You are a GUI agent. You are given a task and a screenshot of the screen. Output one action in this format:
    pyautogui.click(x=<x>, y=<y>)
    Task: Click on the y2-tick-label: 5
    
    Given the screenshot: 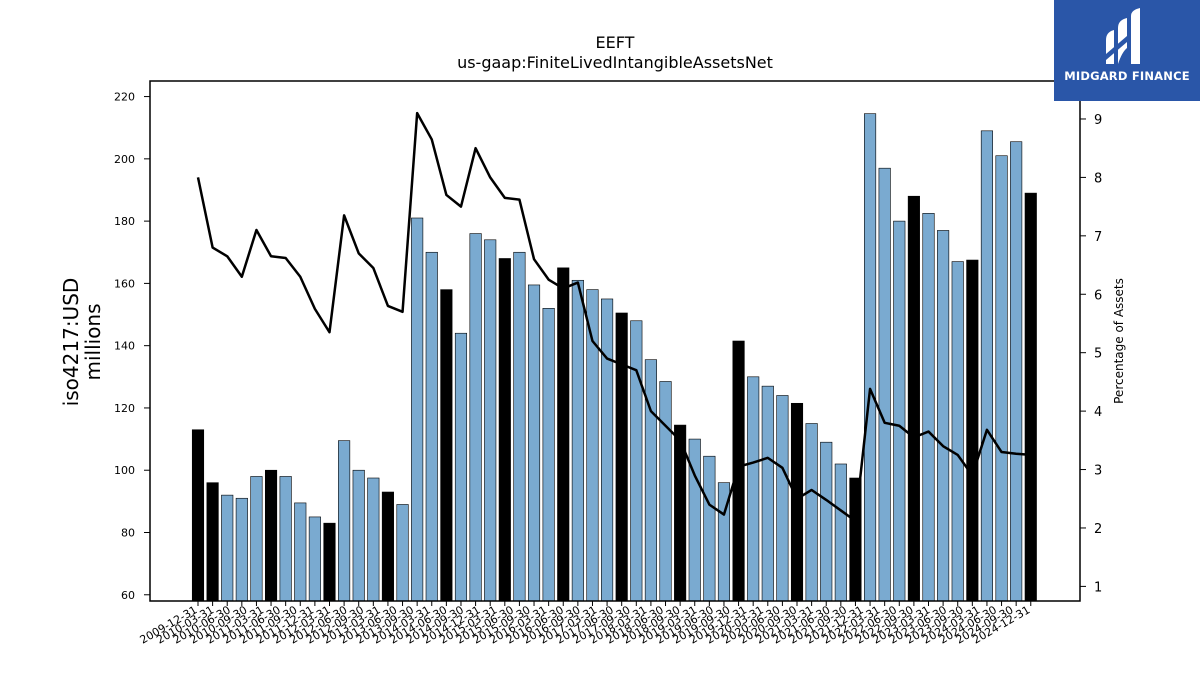 What is the action you would take?
    pyautogui.click(x=1098, y=354)
    